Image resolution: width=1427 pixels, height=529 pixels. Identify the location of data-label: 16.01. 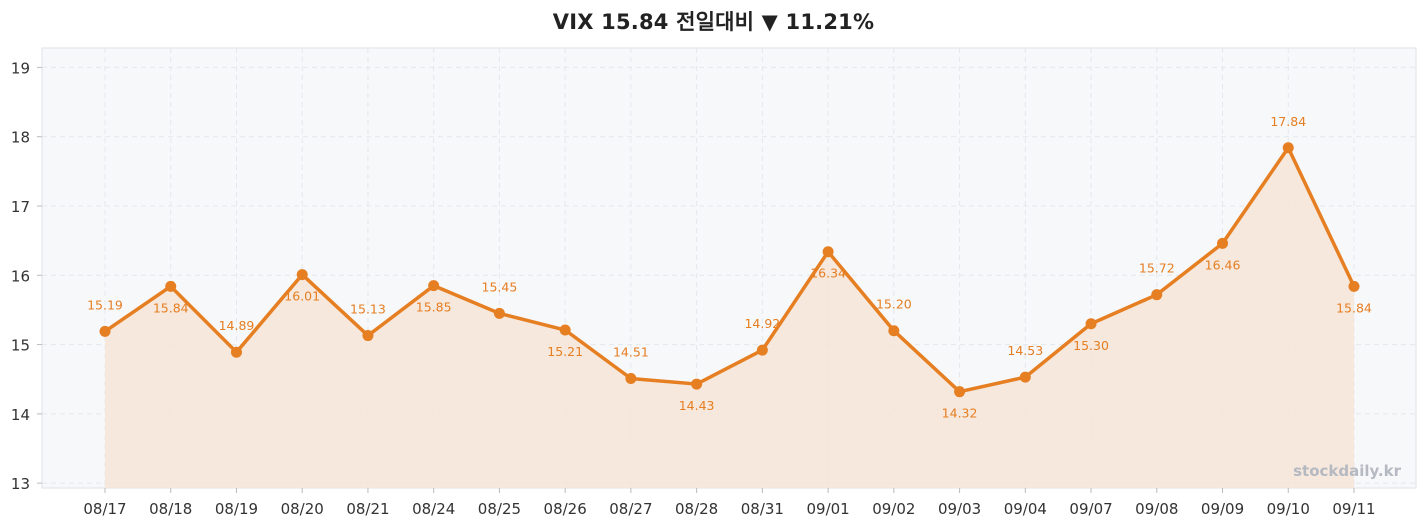
(302, 296).